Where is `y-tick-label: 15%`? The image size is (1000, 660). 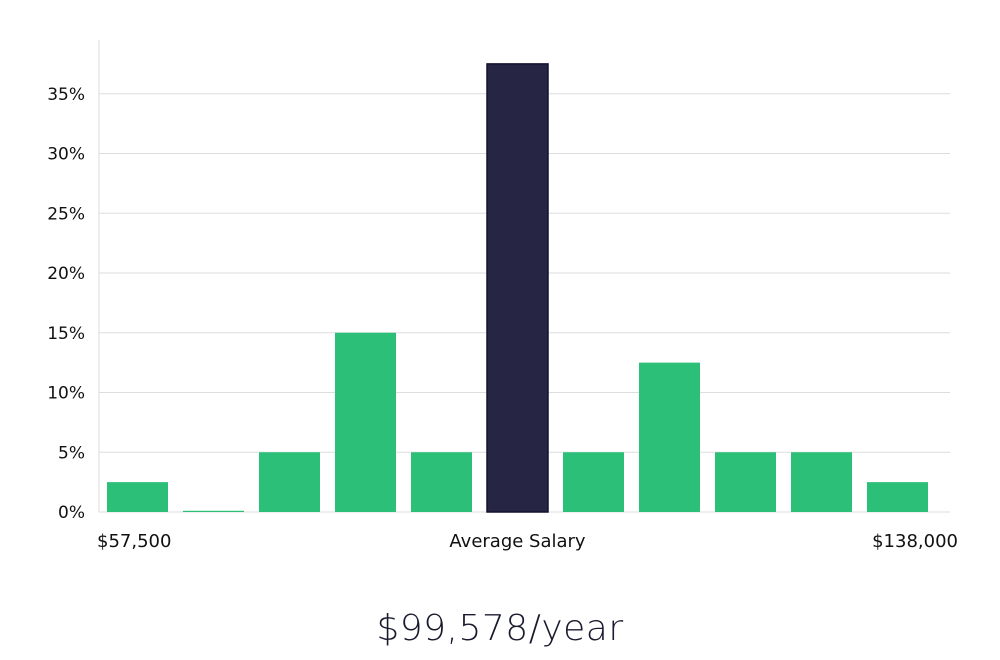
y-tick-label: 15% is located at coordinates (66, 334).